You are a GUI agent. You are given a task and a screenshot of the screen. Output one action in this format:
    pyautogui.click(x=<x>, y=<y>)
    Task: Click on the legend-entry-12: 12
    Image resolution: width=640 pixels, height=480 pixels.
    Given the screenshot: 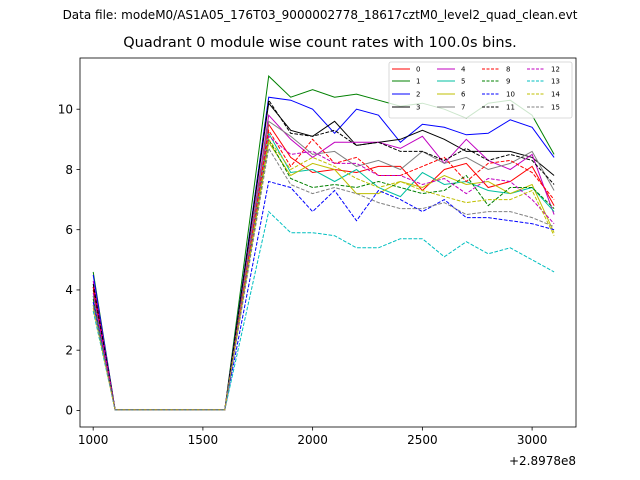 What is the action you would take?
    pyautogui.click(x=543, y=70)
    